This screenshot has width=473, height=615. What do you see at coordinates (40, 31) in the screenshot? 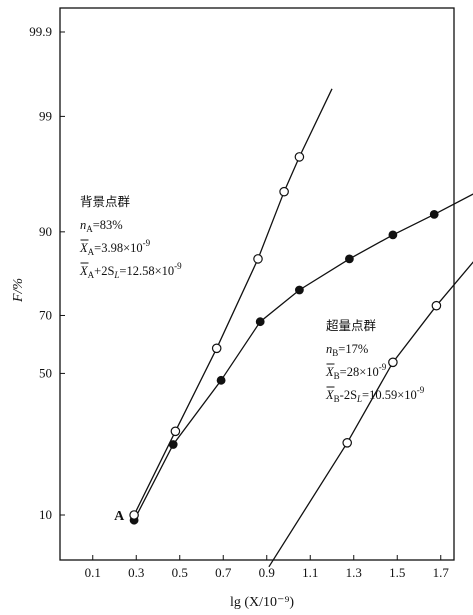
I see `y-tick-label: 99.9` at bounding box center [40, 31].